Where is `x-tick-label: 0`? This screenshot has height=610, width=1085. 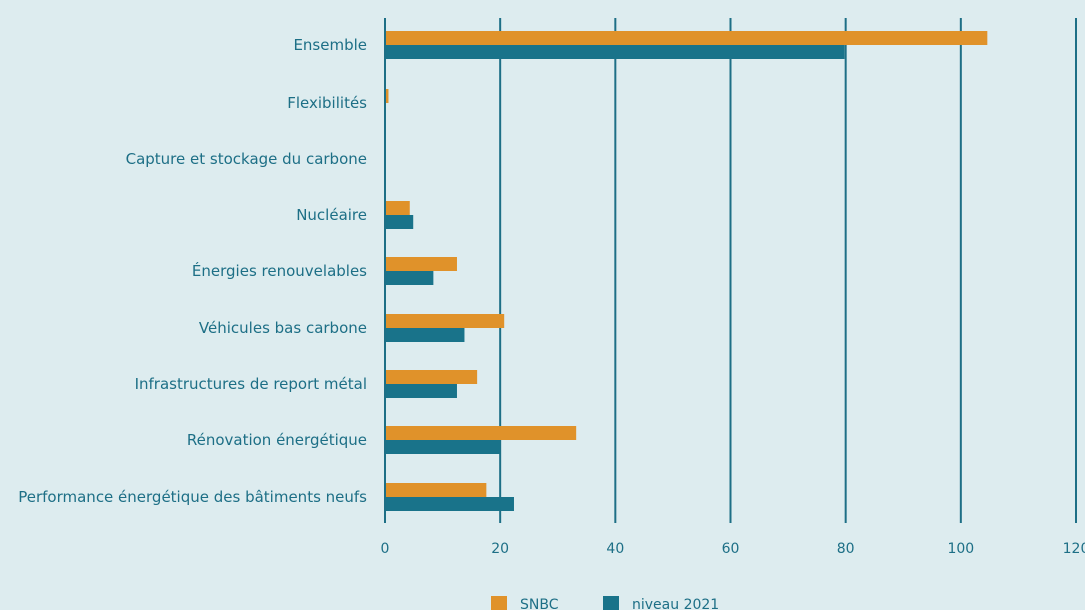 x-tick-label: 0 is located at coordinates (385, 549).